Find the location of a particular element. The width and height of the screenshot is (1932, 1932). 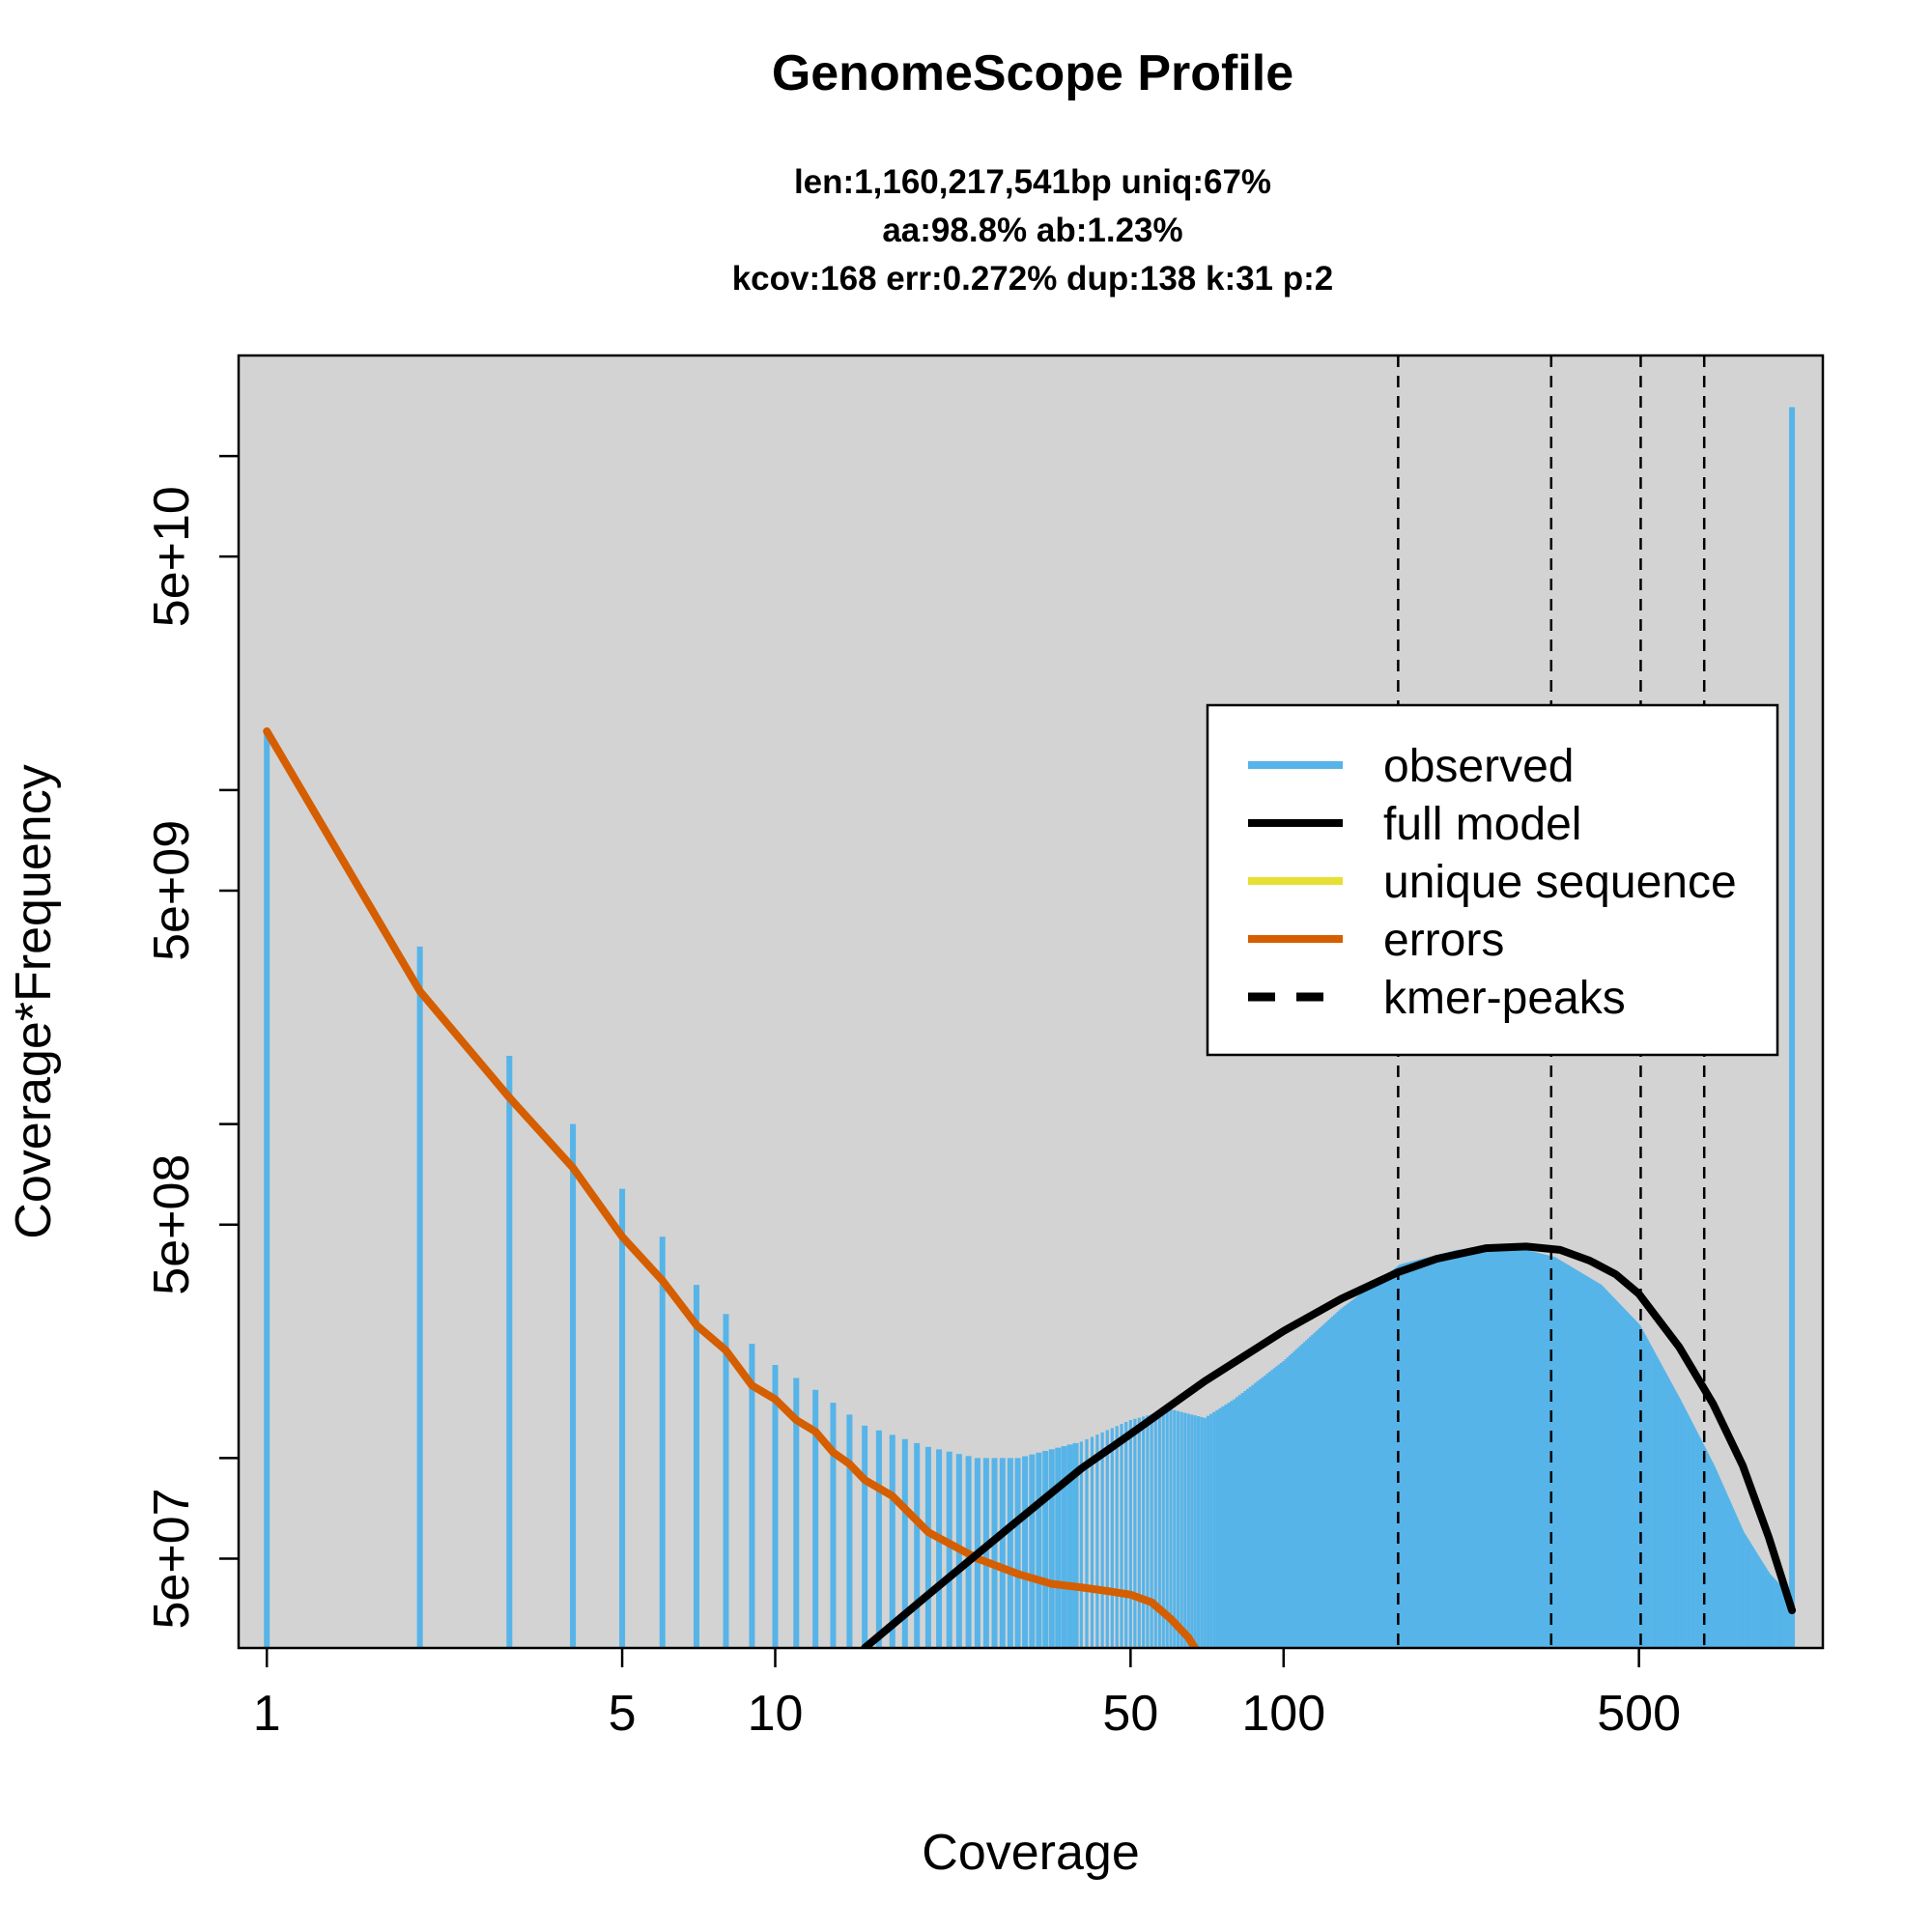

chart-subtitle-line-2: aa:98.8% ab:1.23% is located at coordinates (1032, 230).